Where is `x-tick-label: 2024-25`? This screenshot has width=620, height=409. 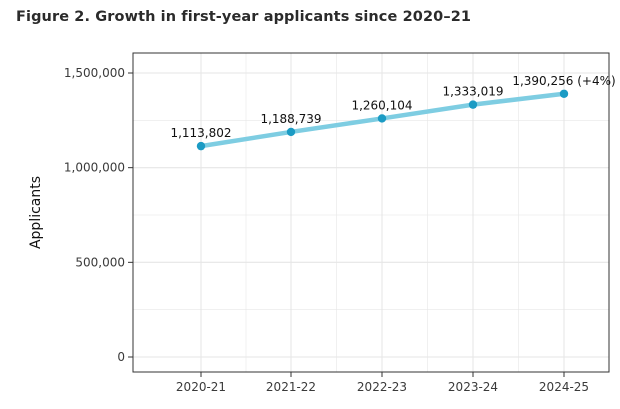 x-tick-label: 2024-25 is located at coordinates (564, 387).